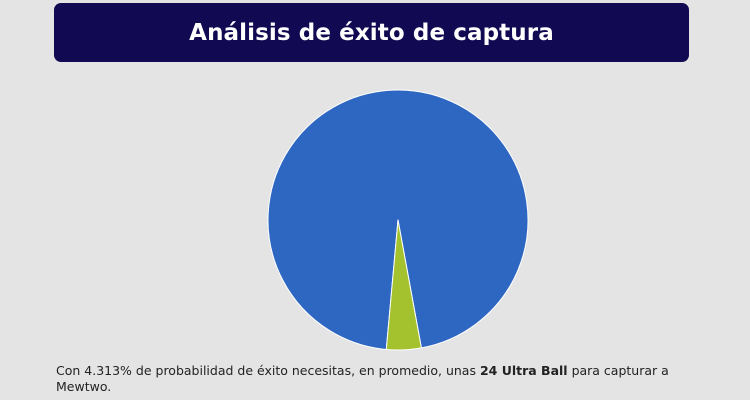  What do you see at coordinates (403, 285) in the screenshot?
I see `pie-slice-exito` at bounding box center [403, 285].